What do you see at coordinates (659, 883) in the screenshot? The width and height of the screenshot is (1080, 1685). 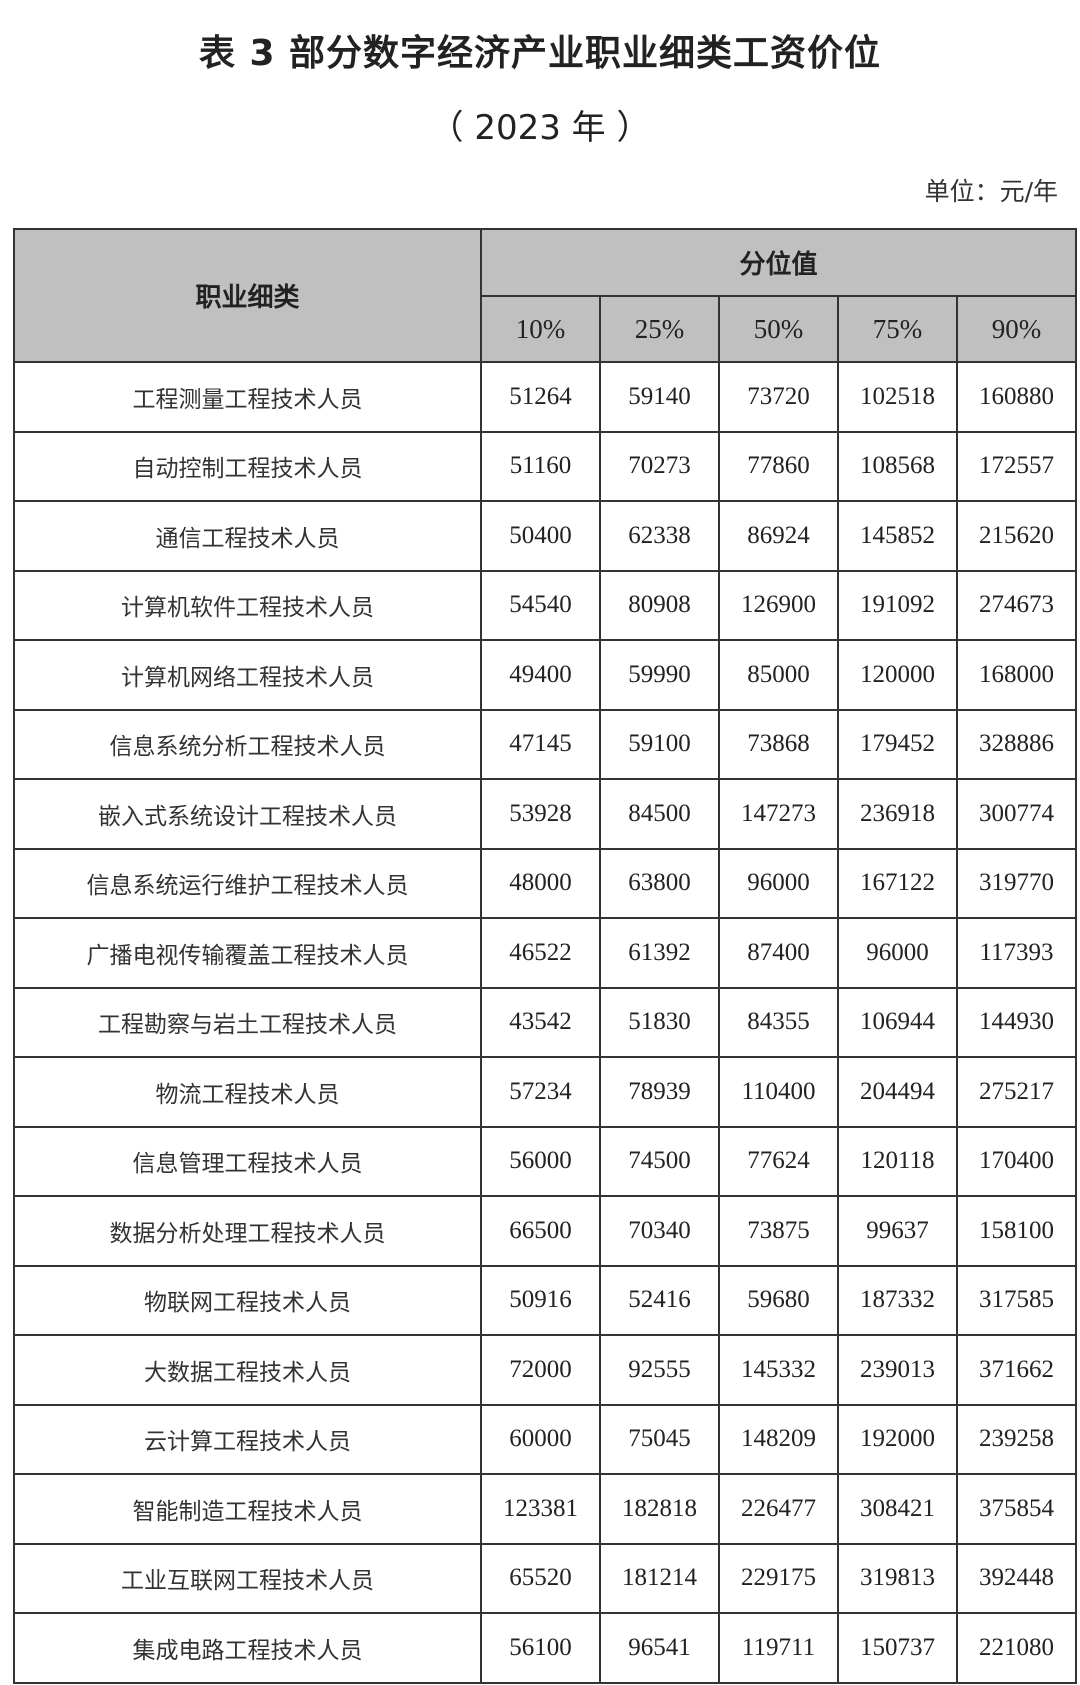 I see `value-cell: 63800` at bounding box center [659, 883].